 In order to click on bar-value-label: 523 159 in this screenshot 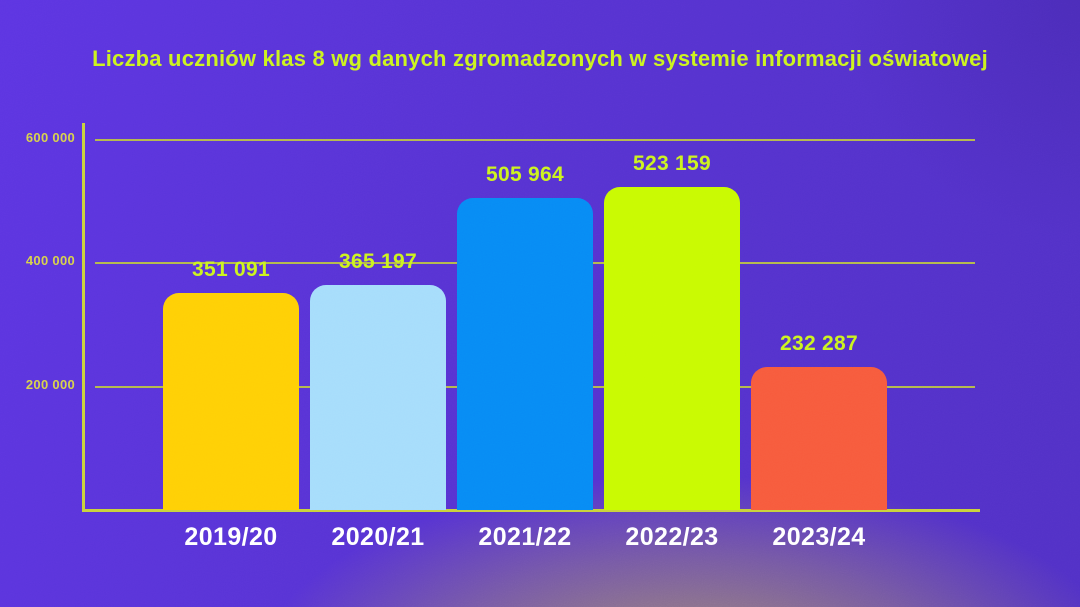, I will do `click(671, 163)`.